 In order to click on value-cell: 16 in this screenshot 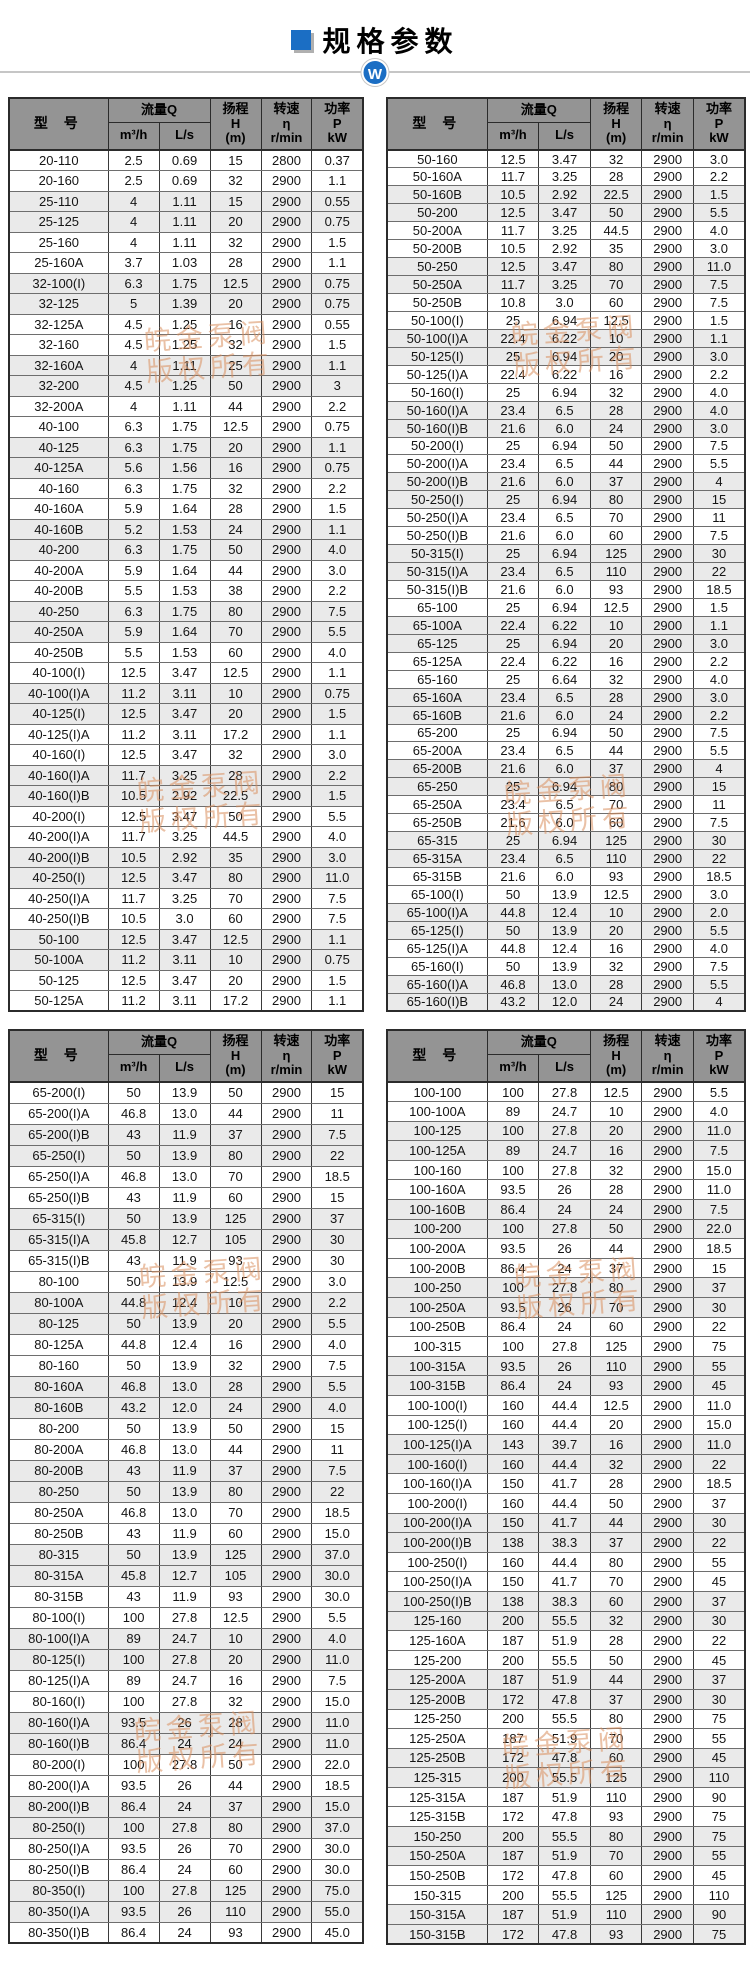, I will do `click(235, 1344)`.